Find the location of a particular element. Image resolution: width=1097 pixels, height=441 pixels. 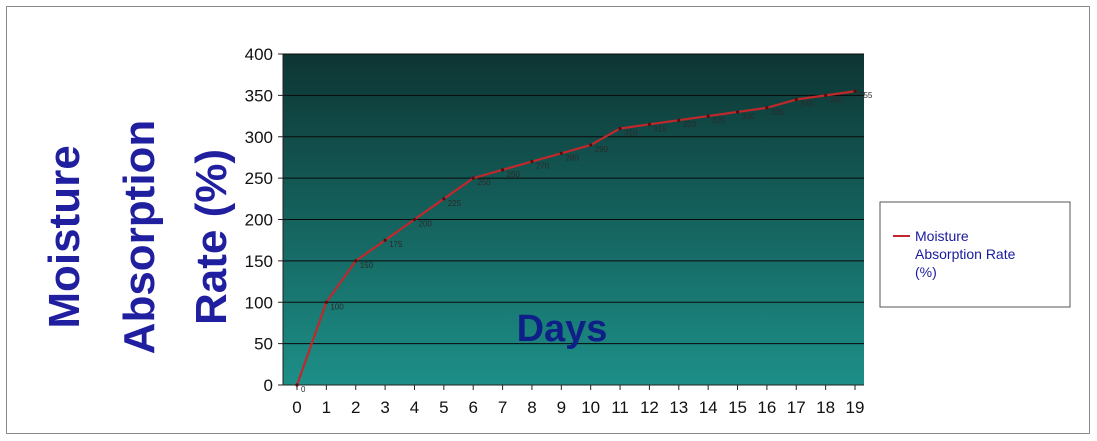

data-label: 325 is located at coordinates (719, 120).